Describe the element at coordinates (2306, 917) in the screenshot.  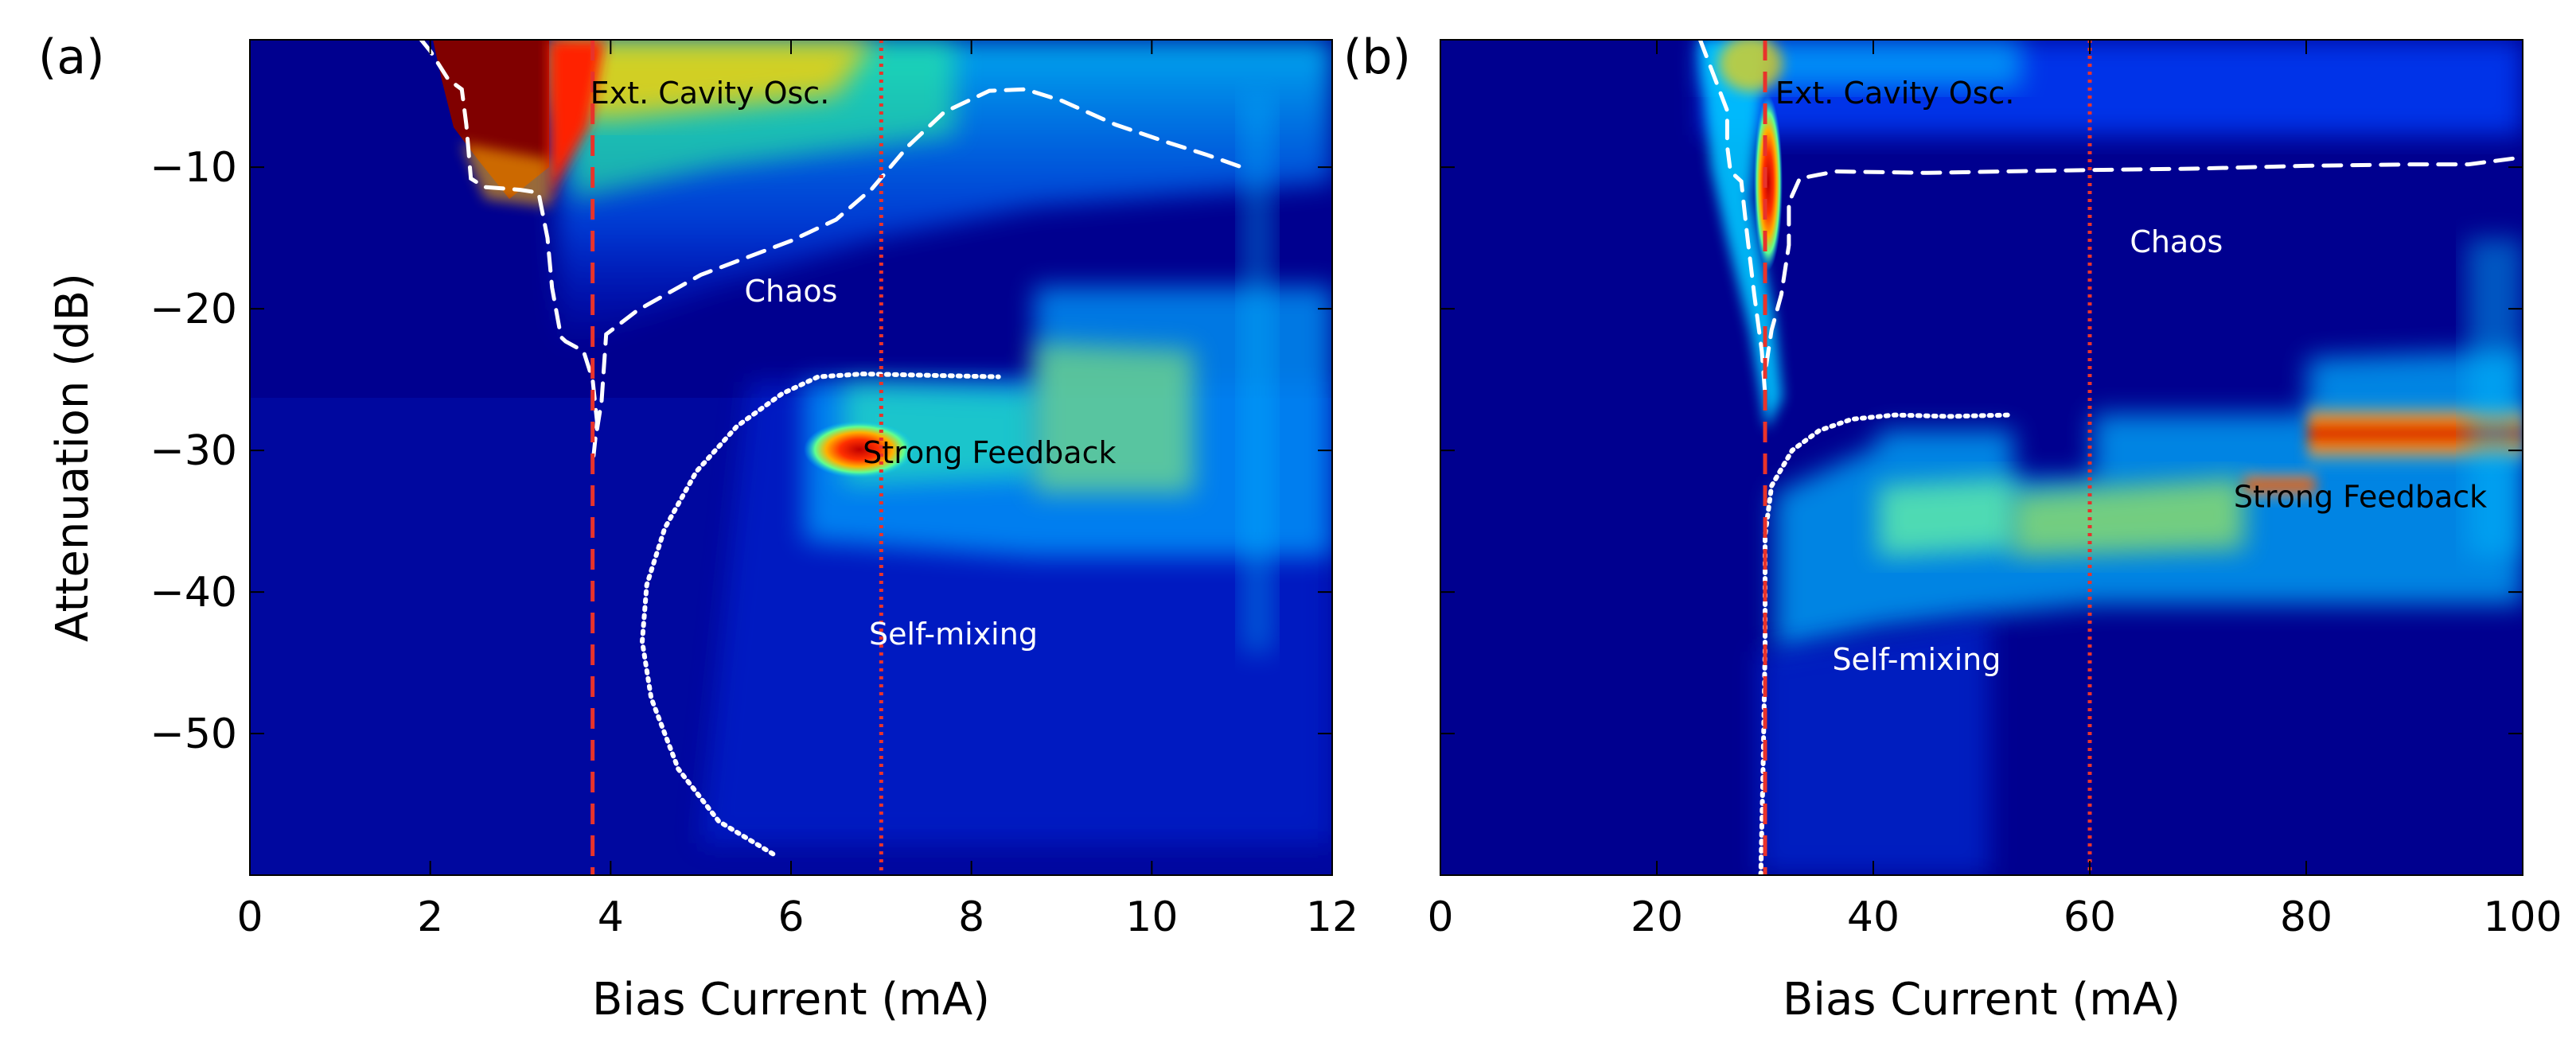
I see `panel-b-xtick-label: 80` at that location.